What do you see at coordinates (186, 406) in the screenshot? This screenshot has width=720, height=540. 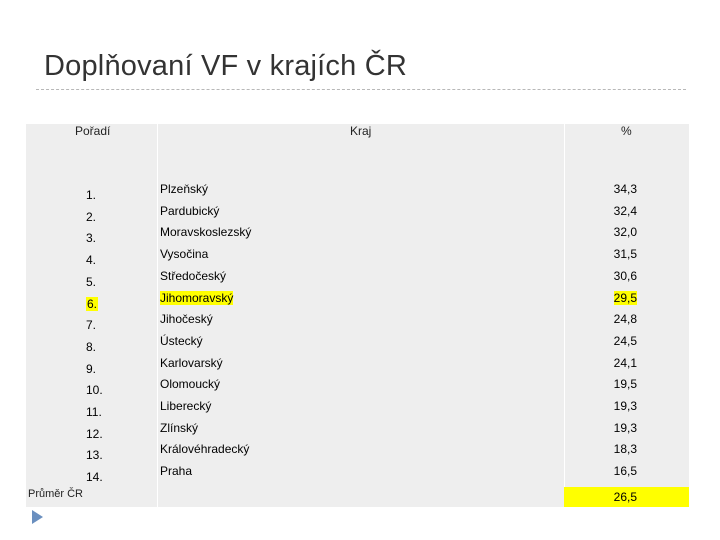 I see `row-region: Liberecký` at bounding box center [186, 406].